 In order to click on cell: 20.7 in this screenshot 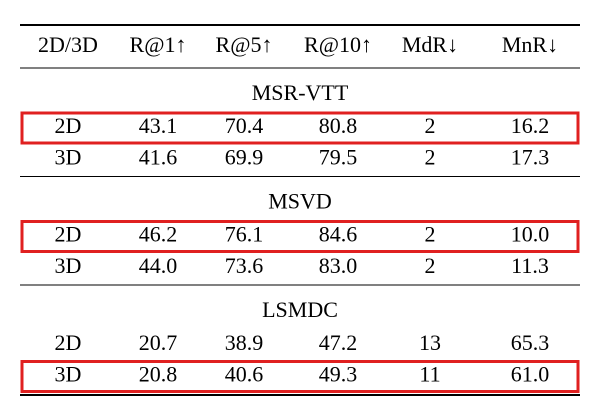, I will do `click(158, 342)`.